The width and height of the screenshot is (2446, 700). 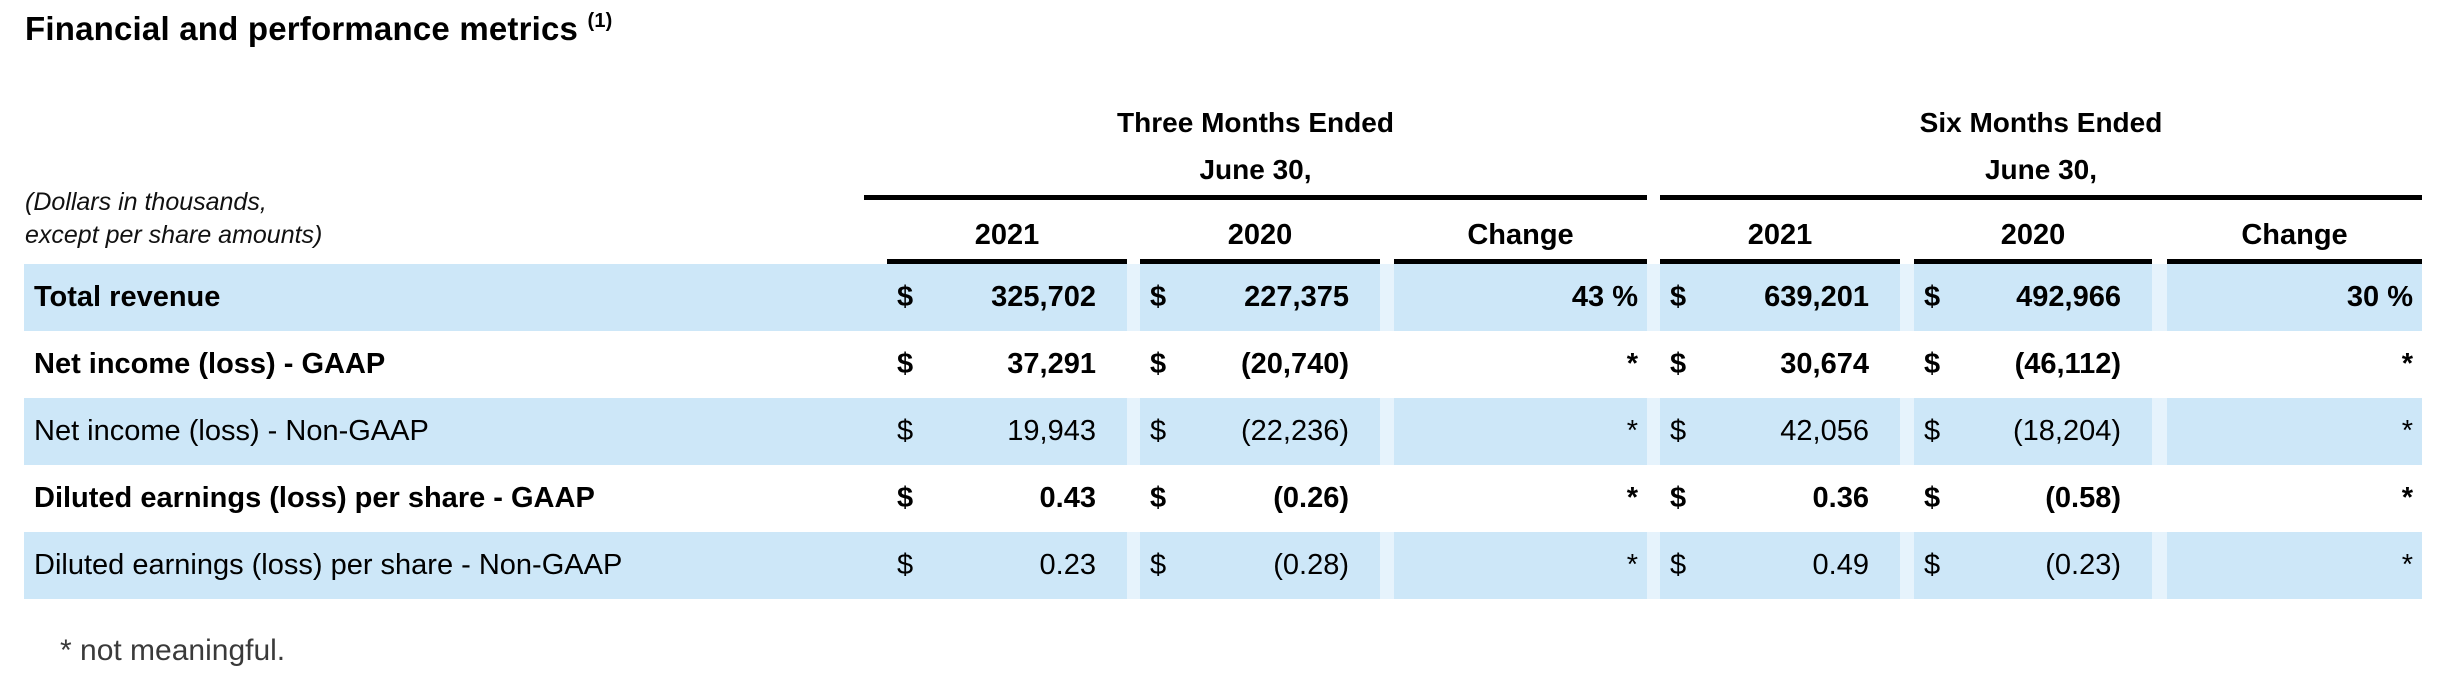 I want to click on amount: (22,236), so click(x=1294, y=431).